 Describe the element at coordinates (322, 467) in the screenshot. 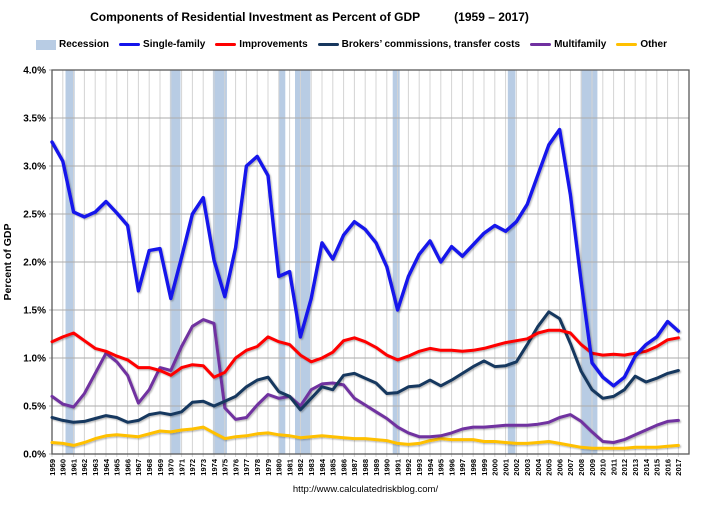

I see `x-tick-label: 1984` at that location.